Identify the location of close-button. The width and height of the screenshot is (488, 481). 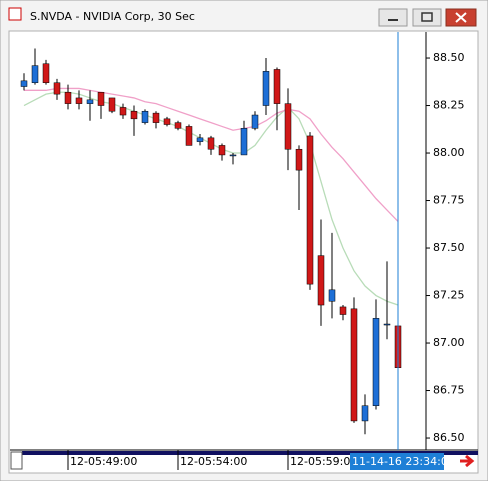
(461, 17).